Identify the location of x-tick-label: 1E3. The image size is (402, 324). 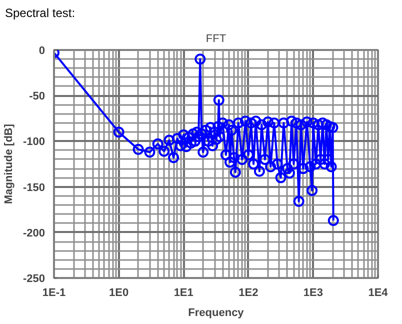
(313, 293).